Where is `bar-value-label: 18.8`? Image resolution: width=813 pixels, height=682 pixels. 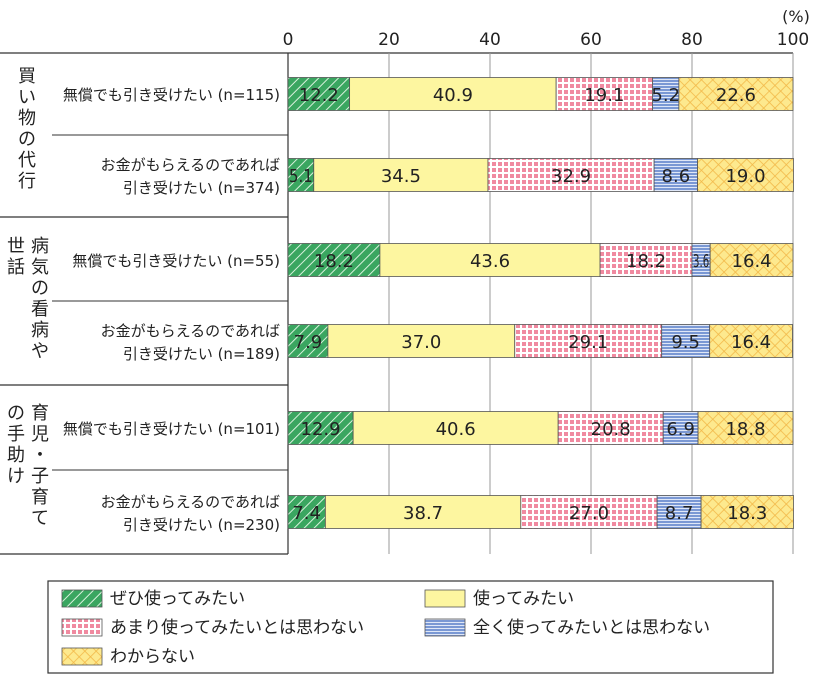 bar-value-label: 18.8 is located at coordinates (745, 429).